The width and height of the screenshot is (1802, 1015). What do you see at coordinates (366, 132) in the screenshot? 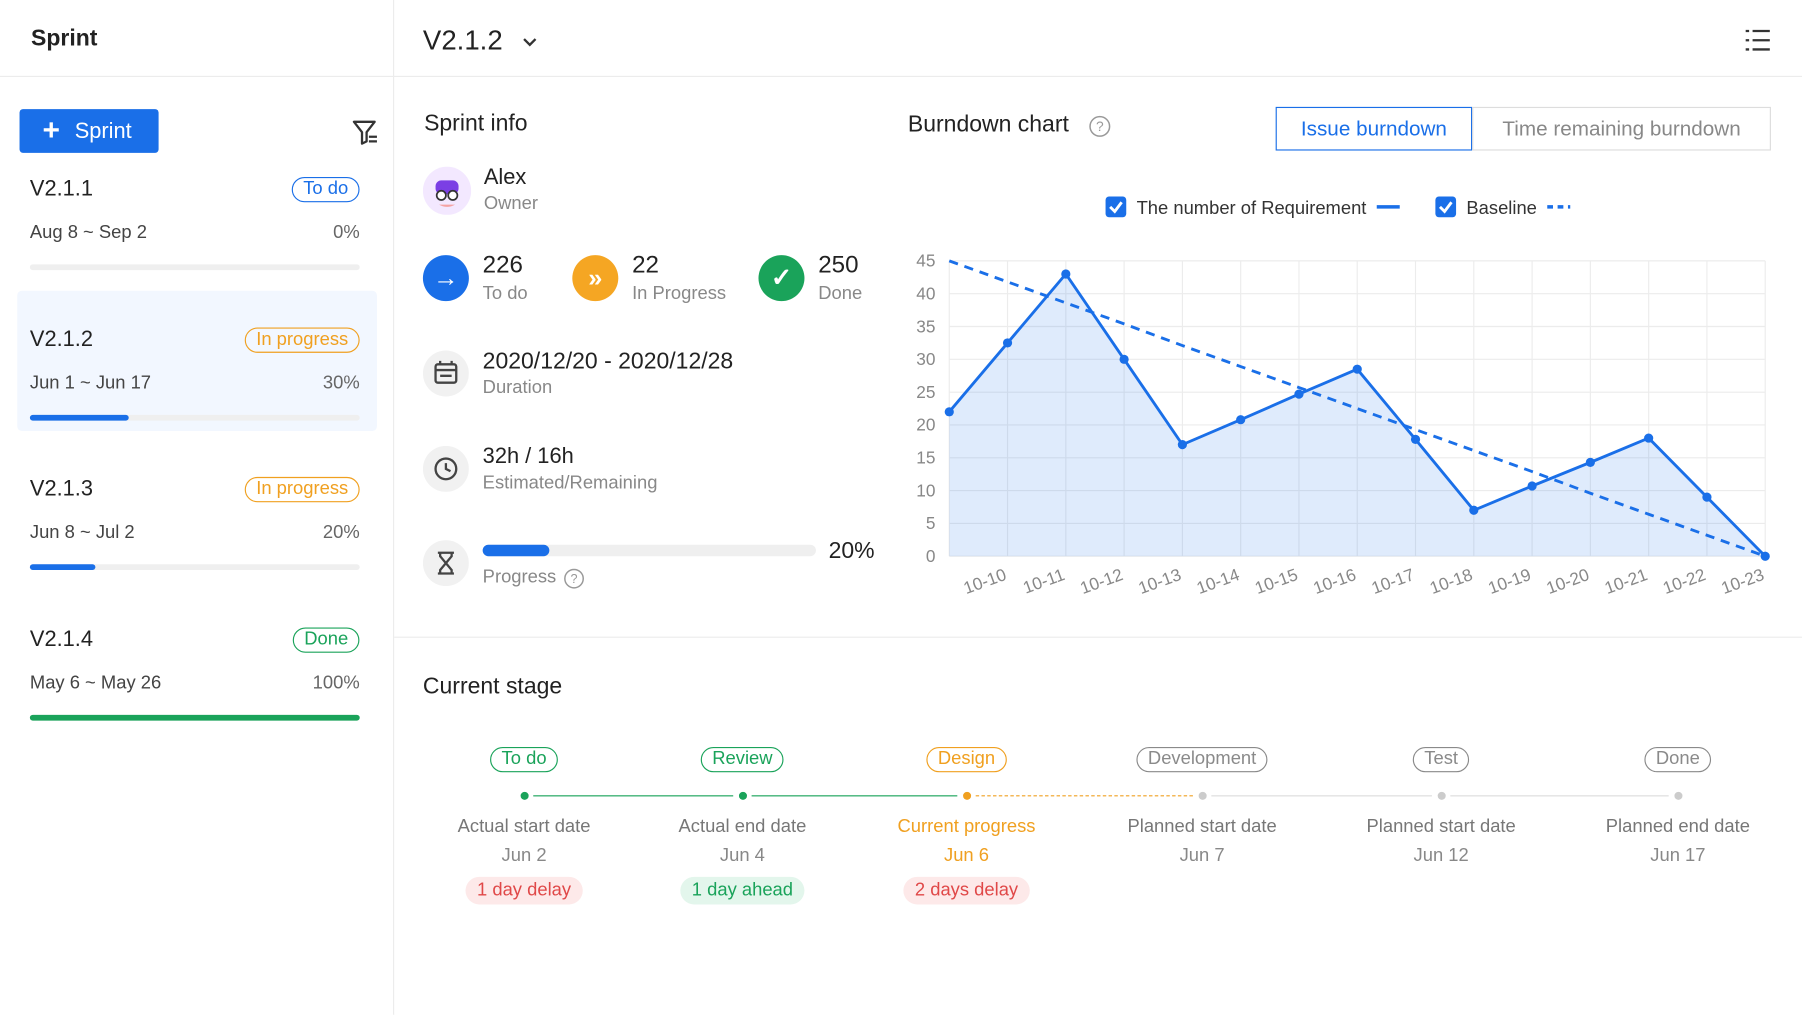
I see `filter-icon` at bounding box center [366, 132].